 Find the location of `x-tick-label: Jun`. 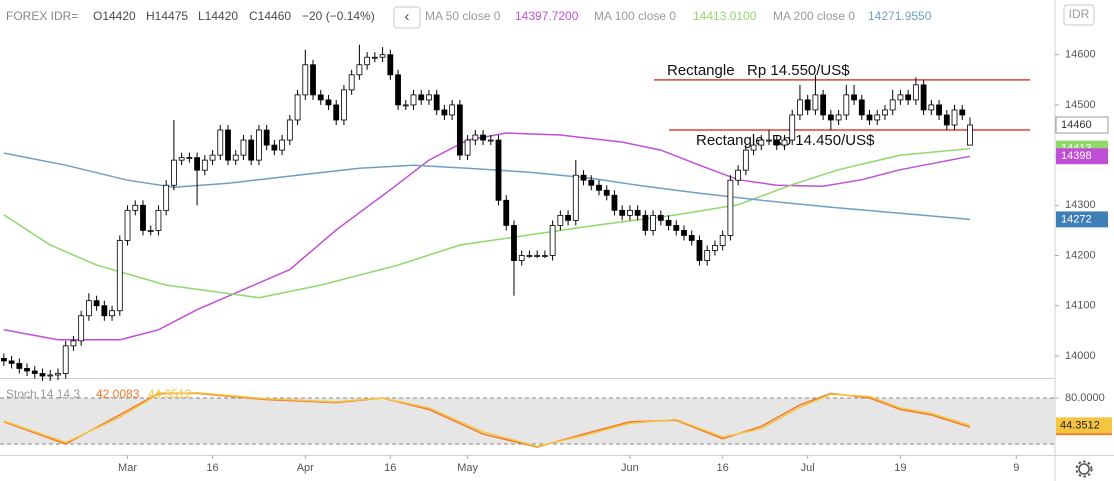

x-tick-label: Jun is located at coordinates (630, 468).